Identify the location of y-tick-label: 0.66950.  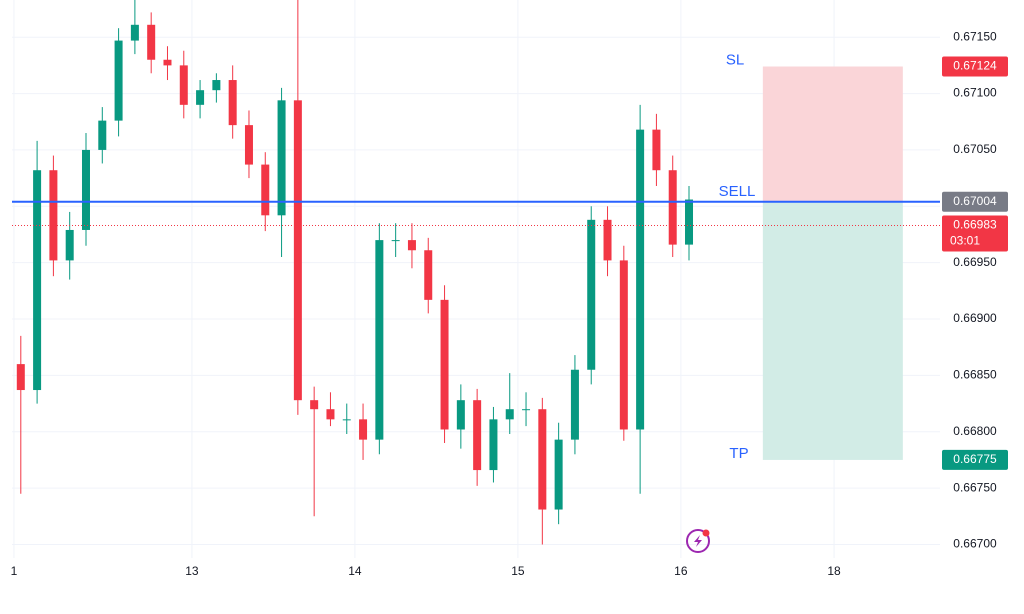
(975, 262).